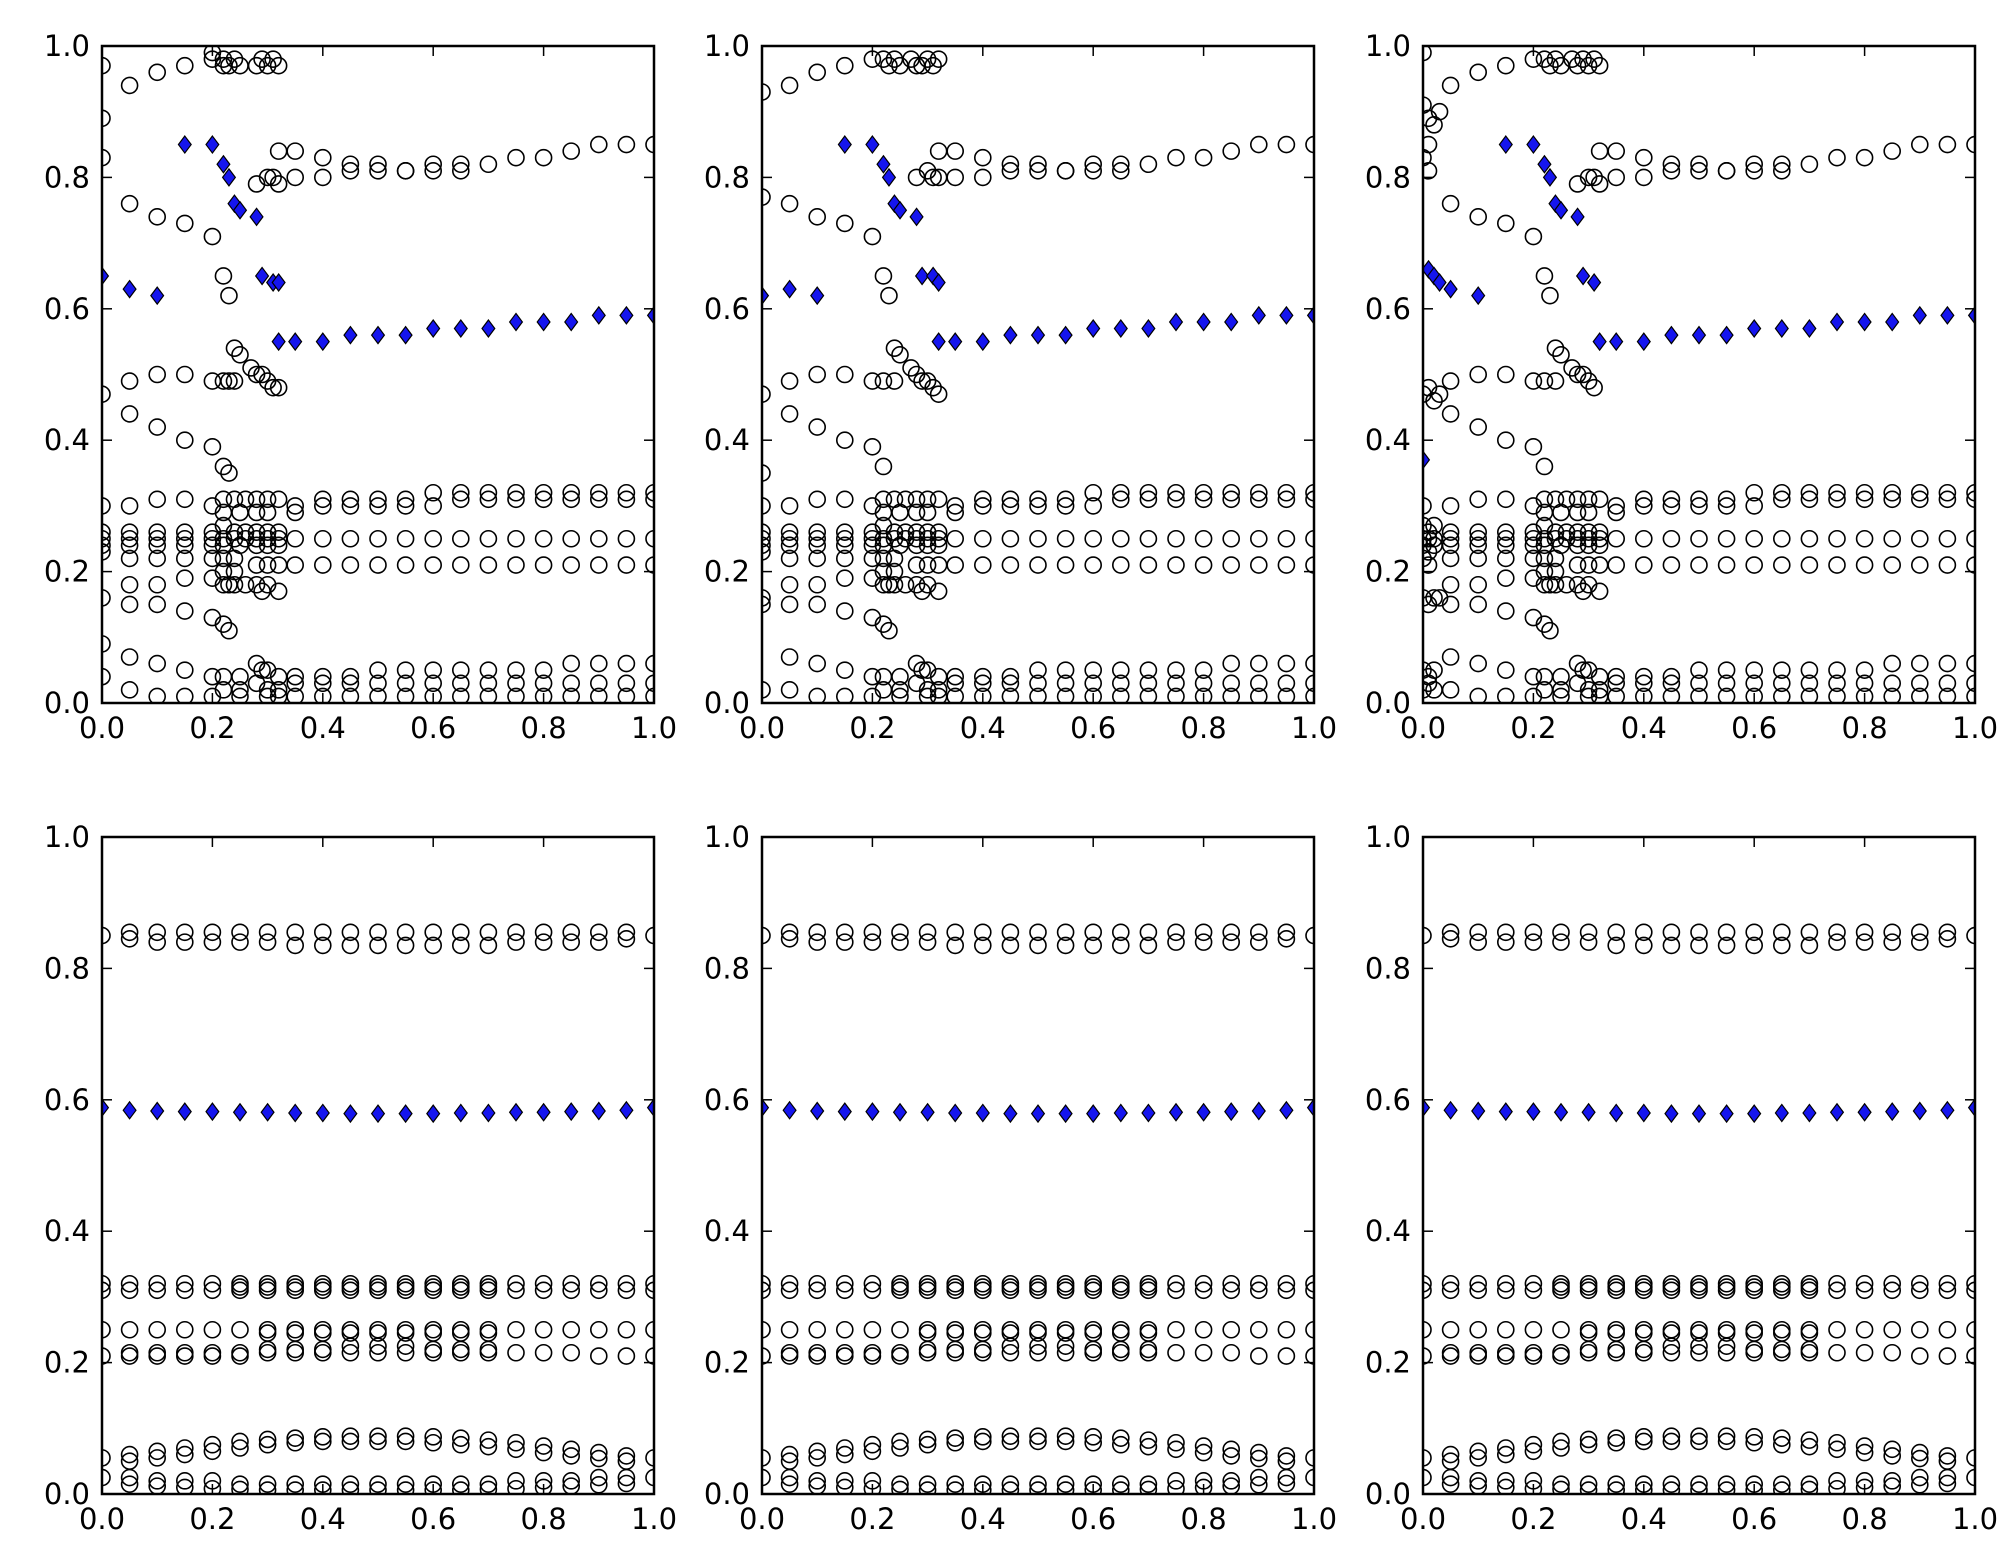 The width and height of the screenshot is (2011, 1565). Describe the element at coordinates (1388, 572) in the screenshot. I see `y-tick-label: 0.2` at that location.